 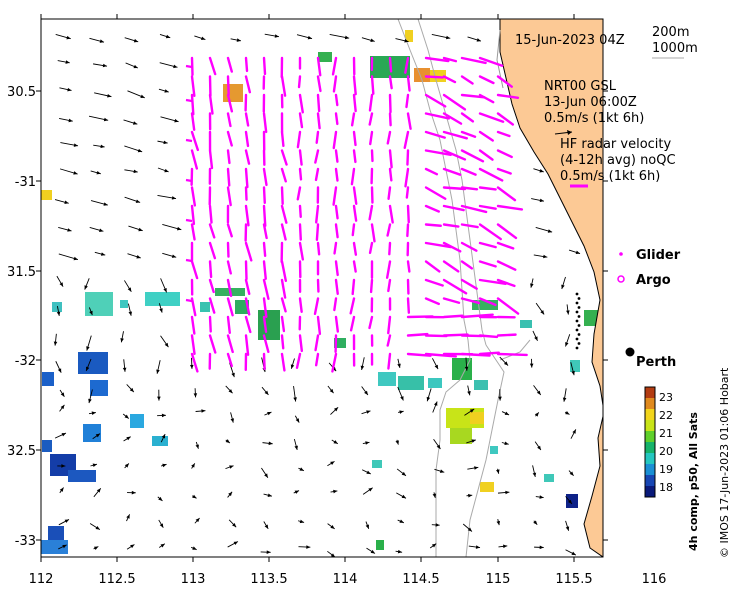 What do you see at coordinates (25, 182) in the screenshot?
I see `y-tick-label: -31` at bounding box center [25, 182].